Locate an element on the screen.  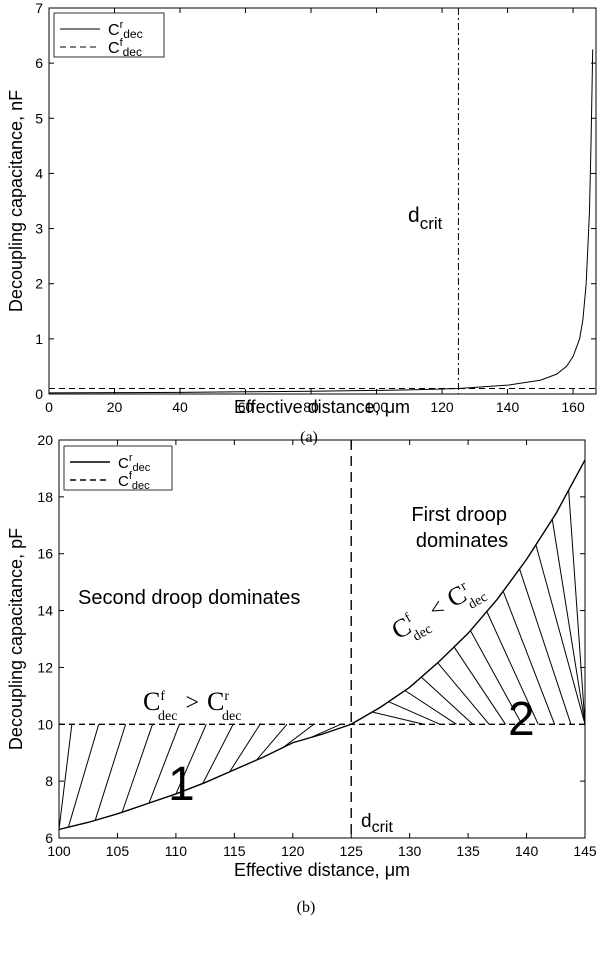
panel-b-x-tick-label: 115 is located at coordinates (234, 851).